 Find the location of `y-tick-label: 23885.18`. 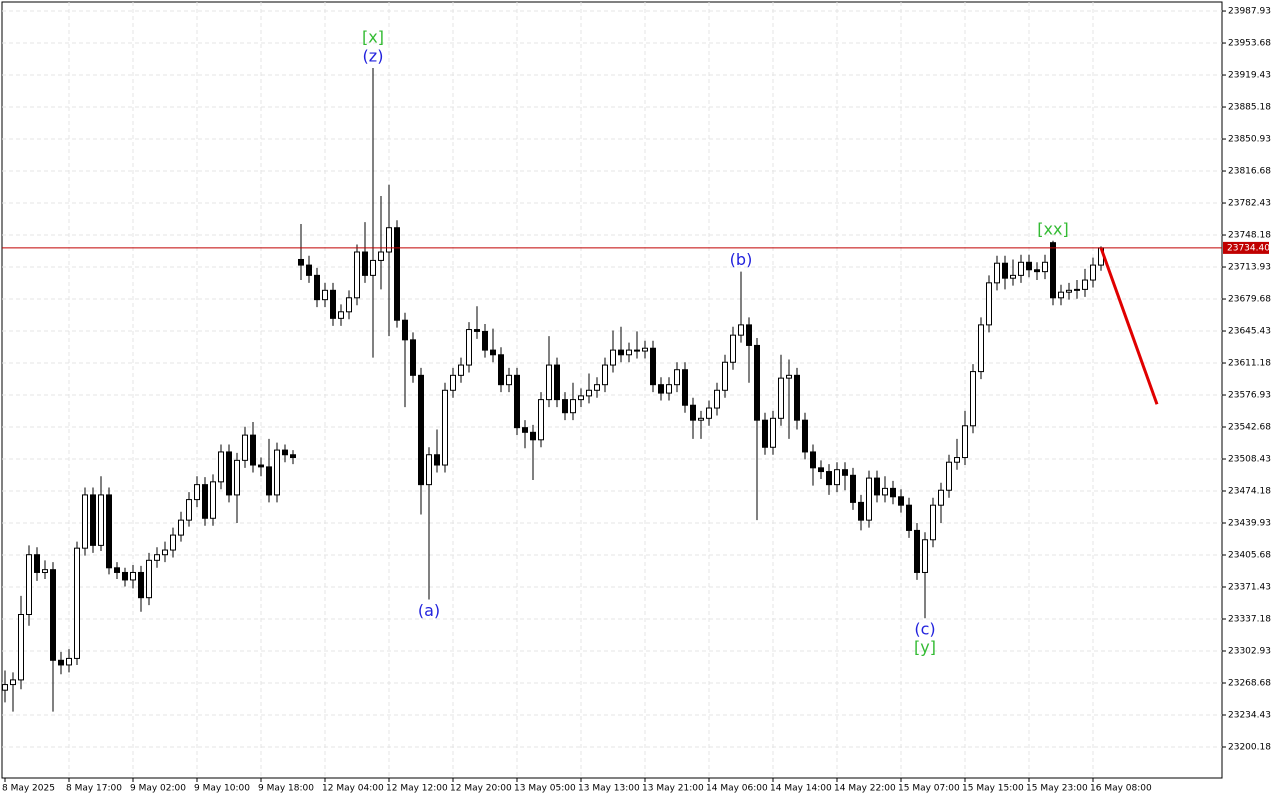

y-tick-label: 23885.18 is located at coordinates (1249, 108).